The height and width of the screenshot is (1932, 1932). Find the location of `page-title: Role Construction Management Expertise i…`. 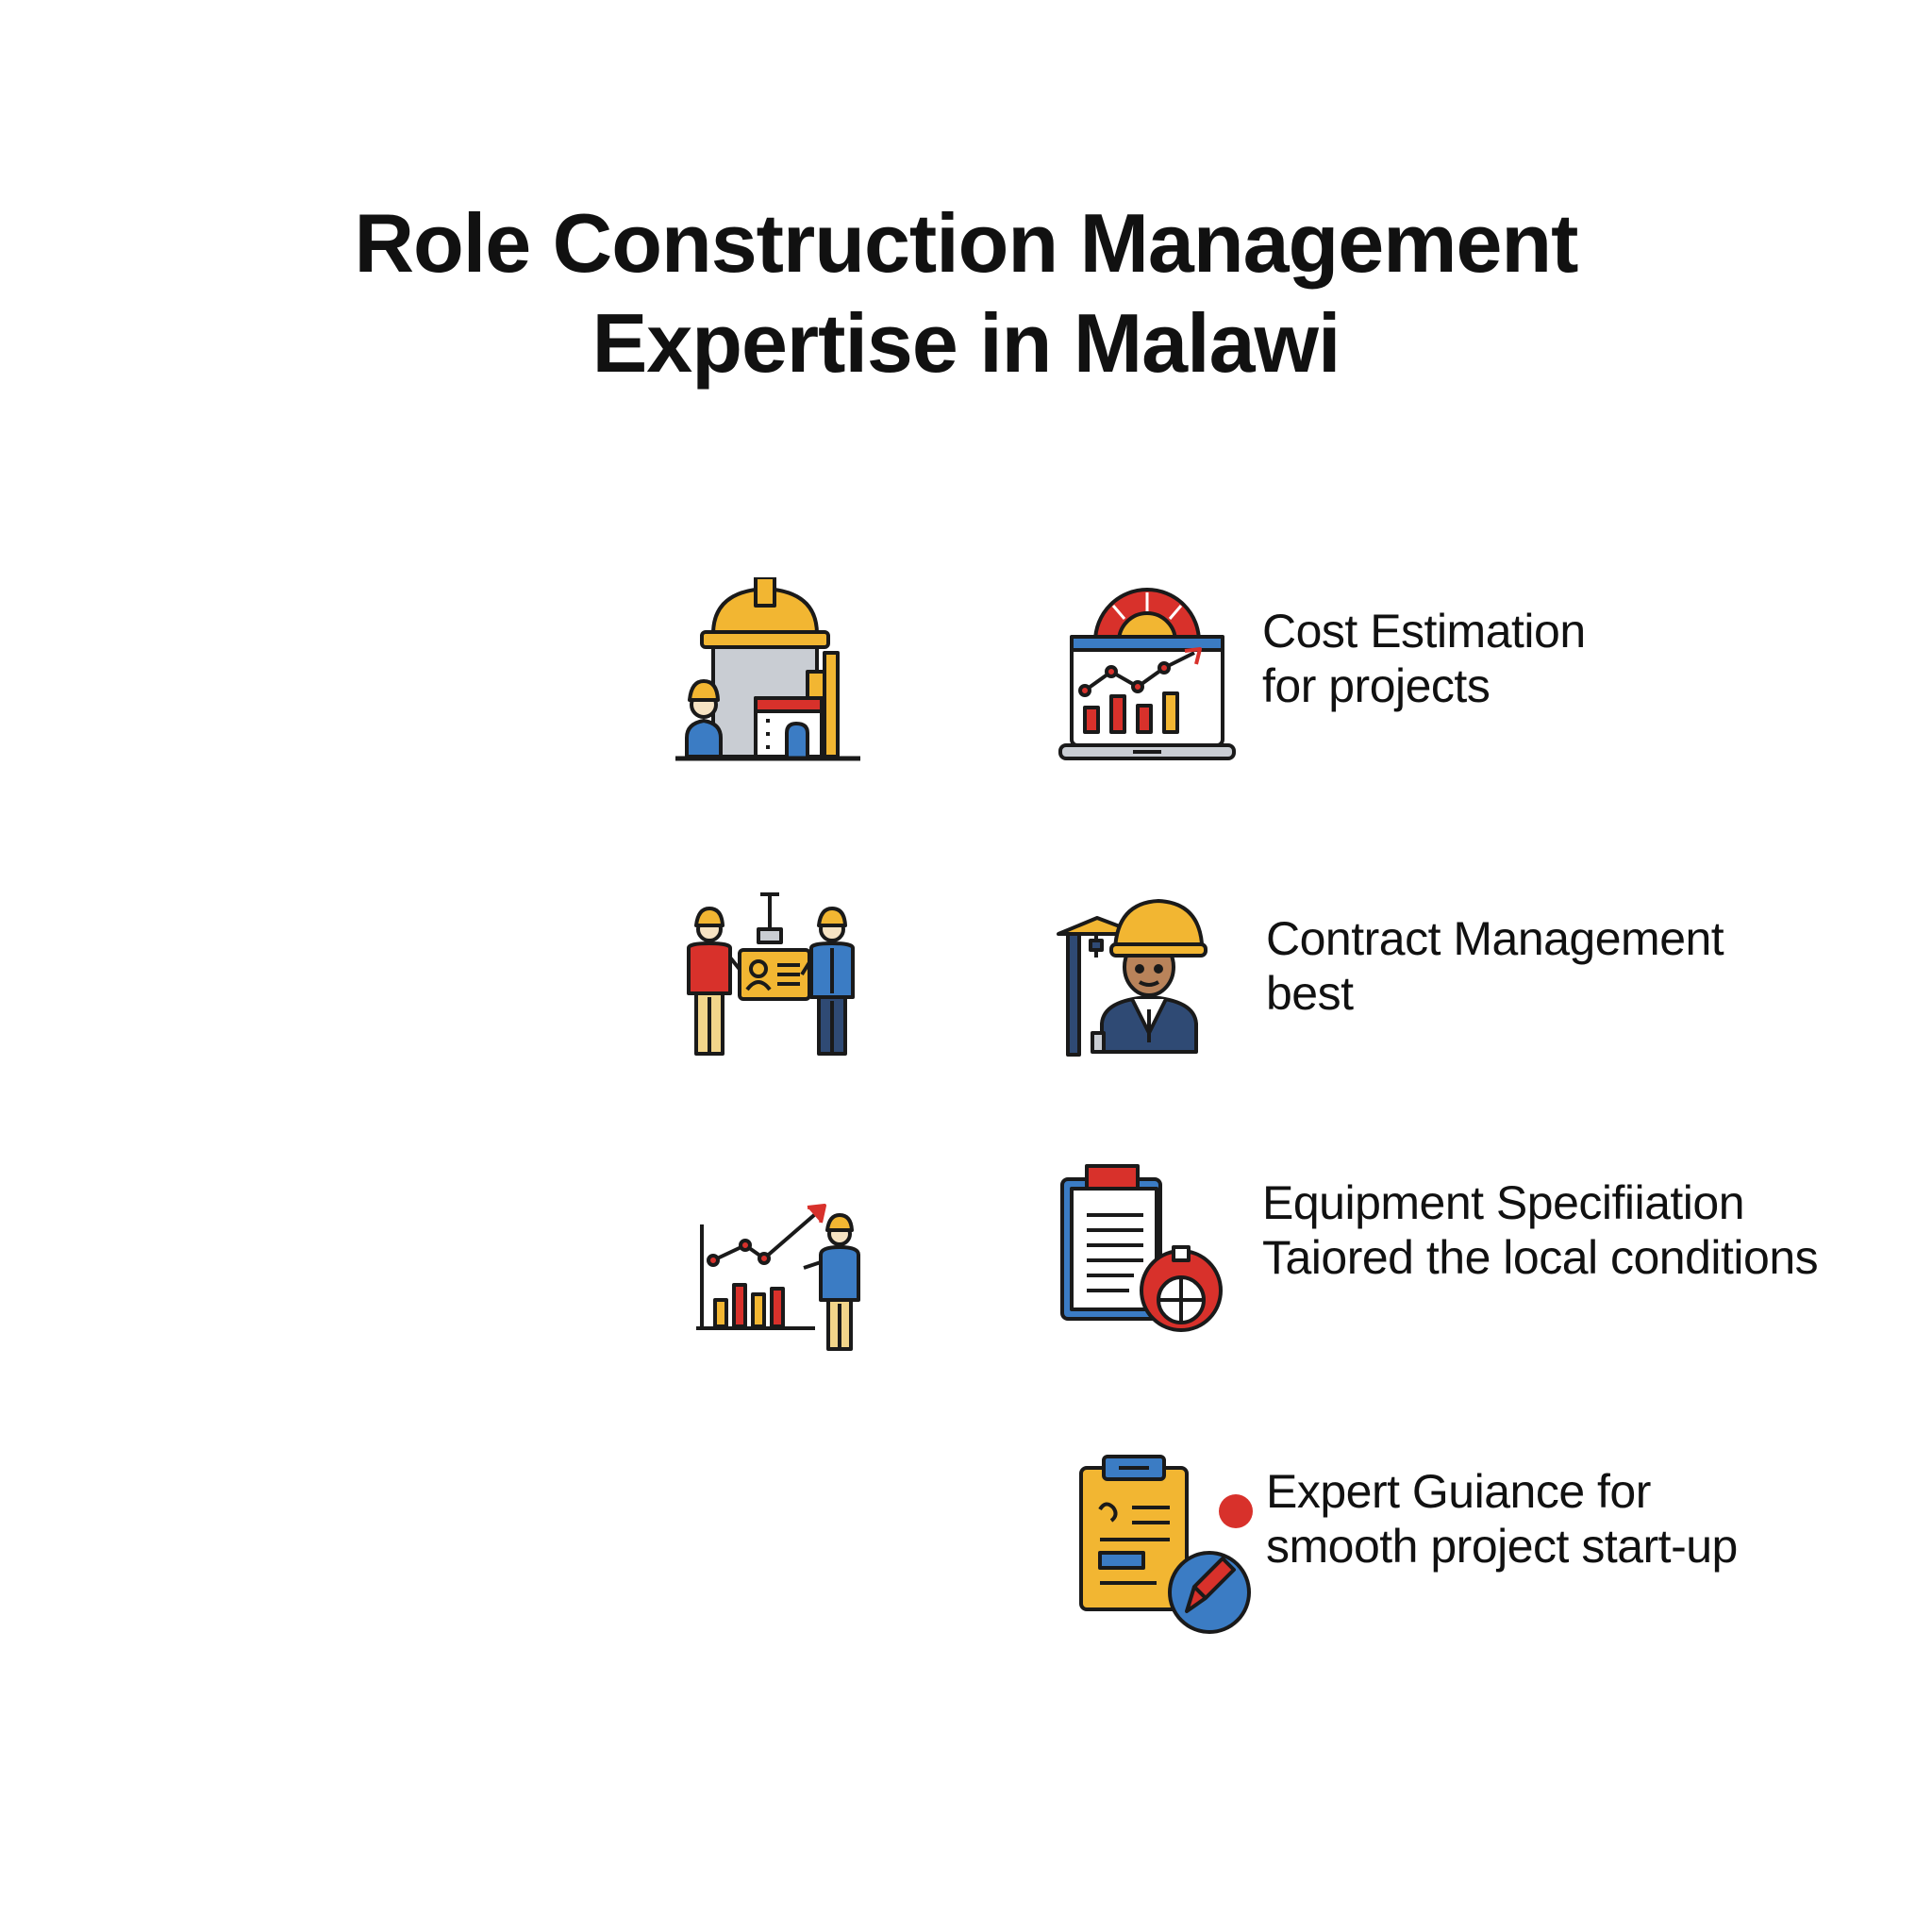

page-title: Role Construction Management Expertise i… is located at coordinates (966, 293).